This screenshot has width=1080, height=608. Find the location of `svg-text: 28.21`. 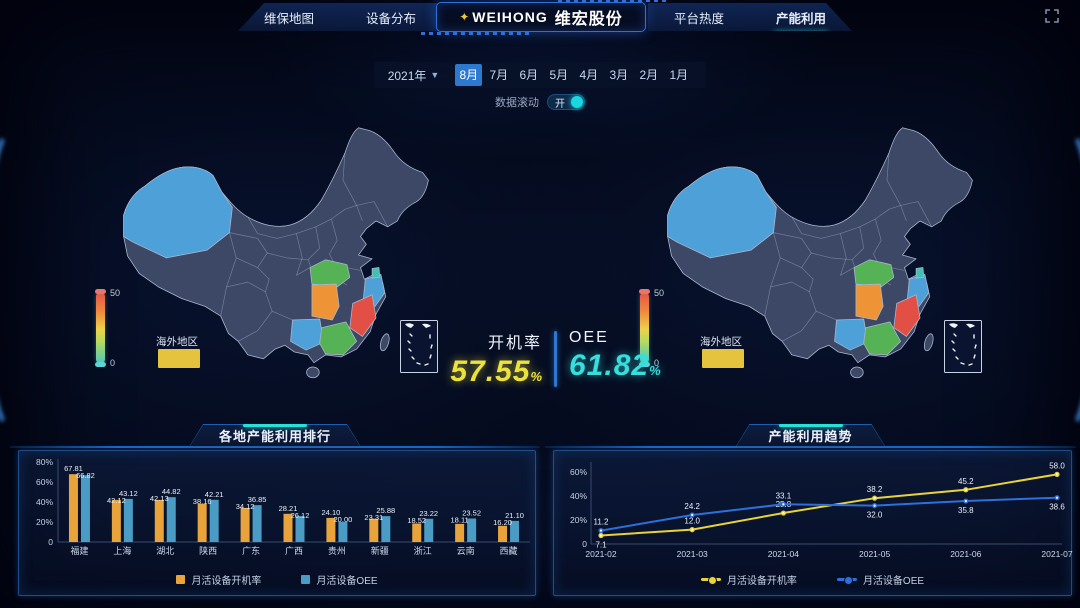

svg-text: 28.21 is located at coordinates (288, 508).